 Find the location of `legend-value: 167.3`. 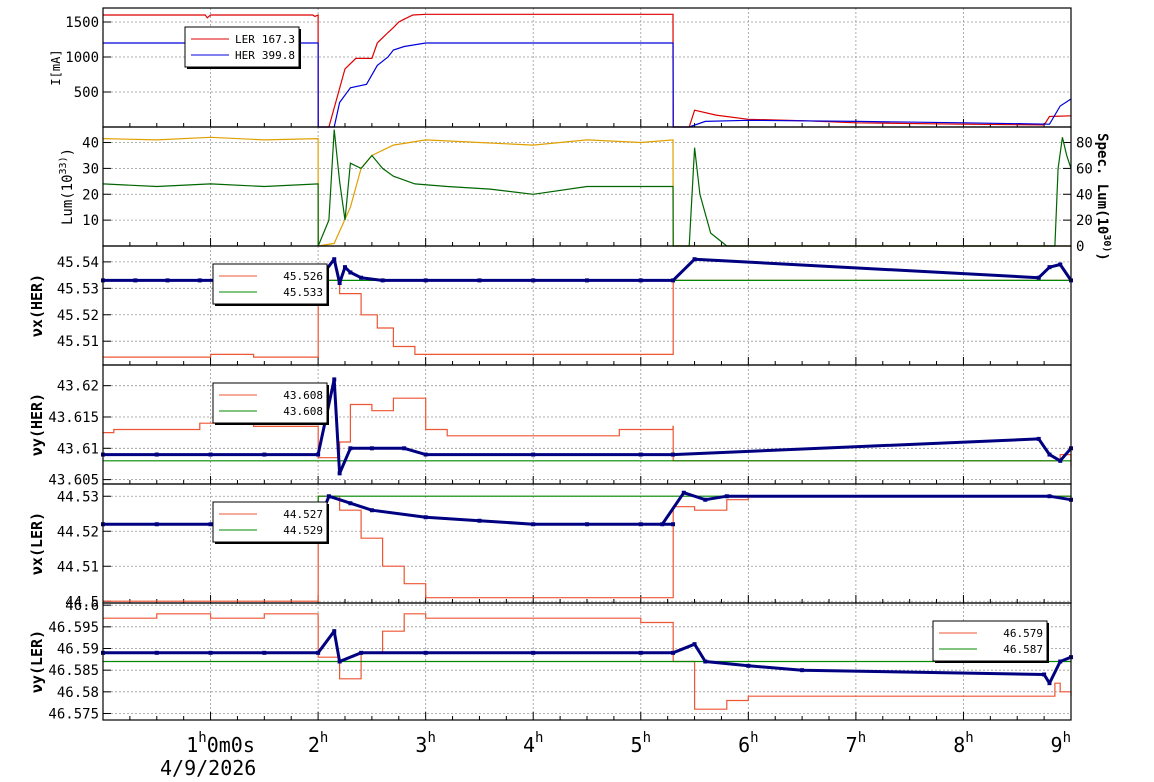

legend-value: 167.3 is located at coordinates (278, 39).